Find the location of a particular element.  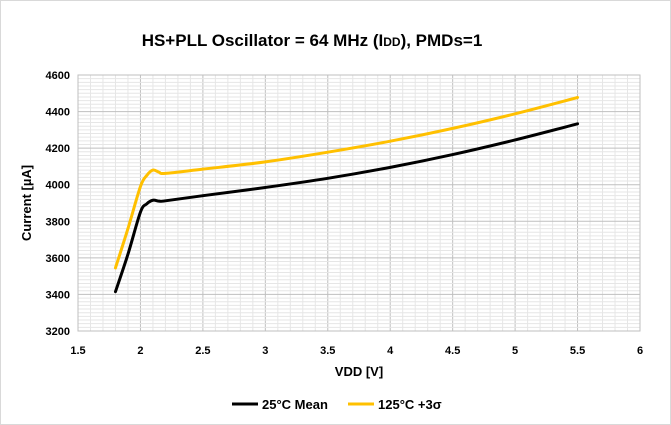

chart-title-end: ), PMDs=1 is located at coordinates (442, 40).